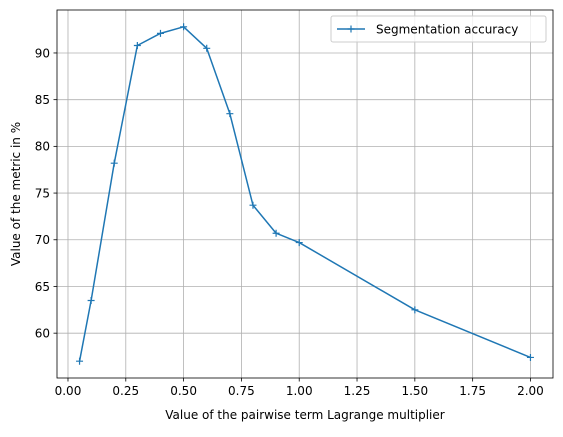 This screenshot has height=437, width=563. Describe the element at coordinates (472, 391) in the screenshot. I see `x-tick-label: 1.75` at that location.